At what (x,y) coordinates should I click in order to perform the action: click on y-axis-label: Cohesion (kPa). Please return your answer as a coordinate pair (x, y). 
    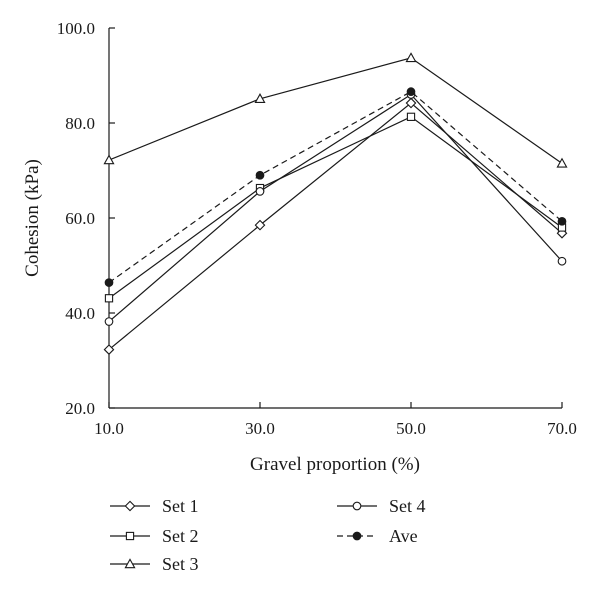
    Looking at the image, I should click on (32, 218).